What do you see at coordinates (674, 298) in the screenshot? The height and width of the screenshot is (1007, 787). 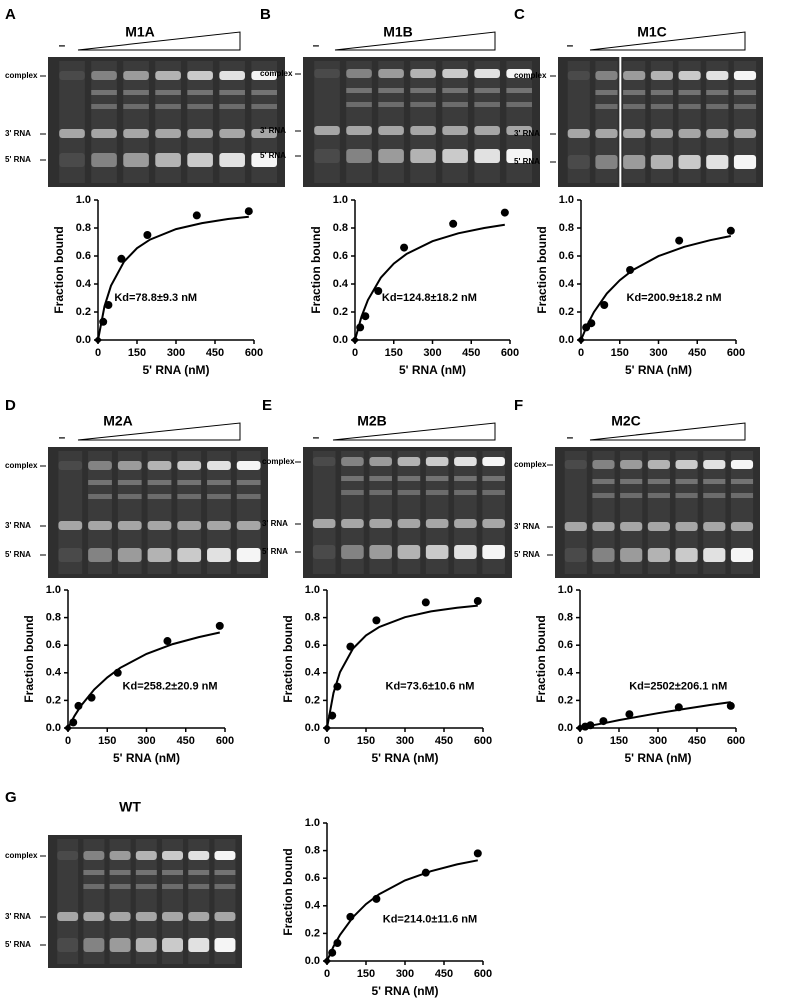 I see `kd-annotation: Kd=200.9±18.2 nM` at bounding box center [674, 298].